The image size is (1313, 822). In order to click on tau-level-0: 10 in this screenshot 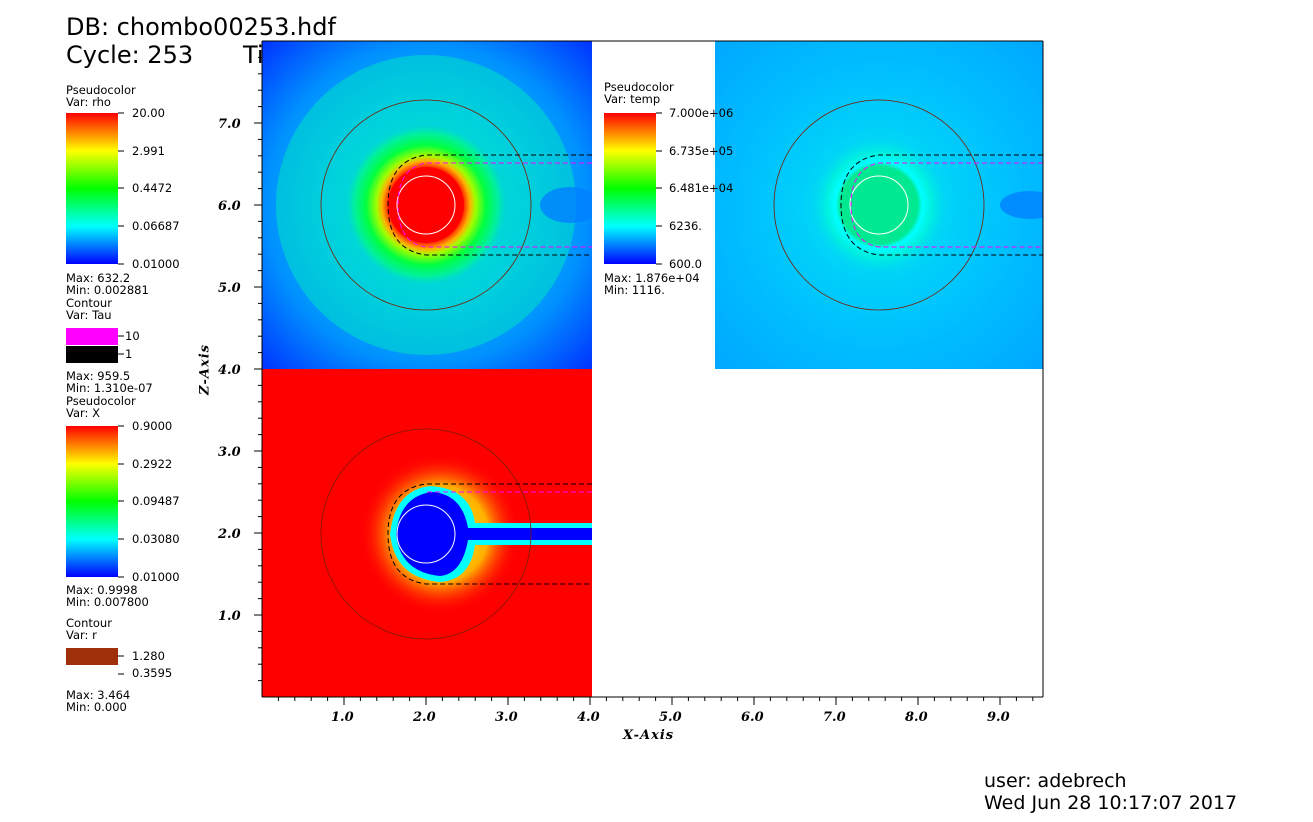, I will do `click(132, 336)`.